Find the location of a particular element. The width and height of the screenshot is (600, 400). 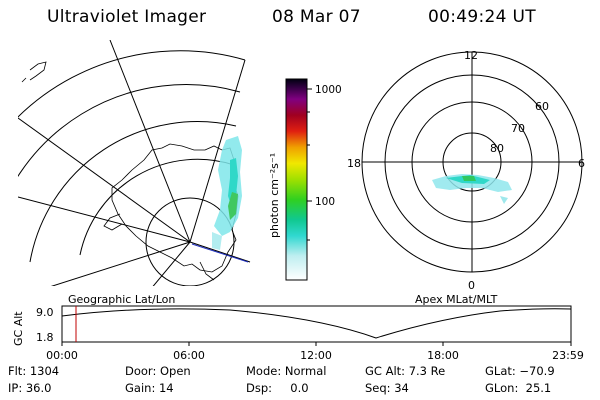

info-gain: Gain: 14 is located at coordinates (149, 388).